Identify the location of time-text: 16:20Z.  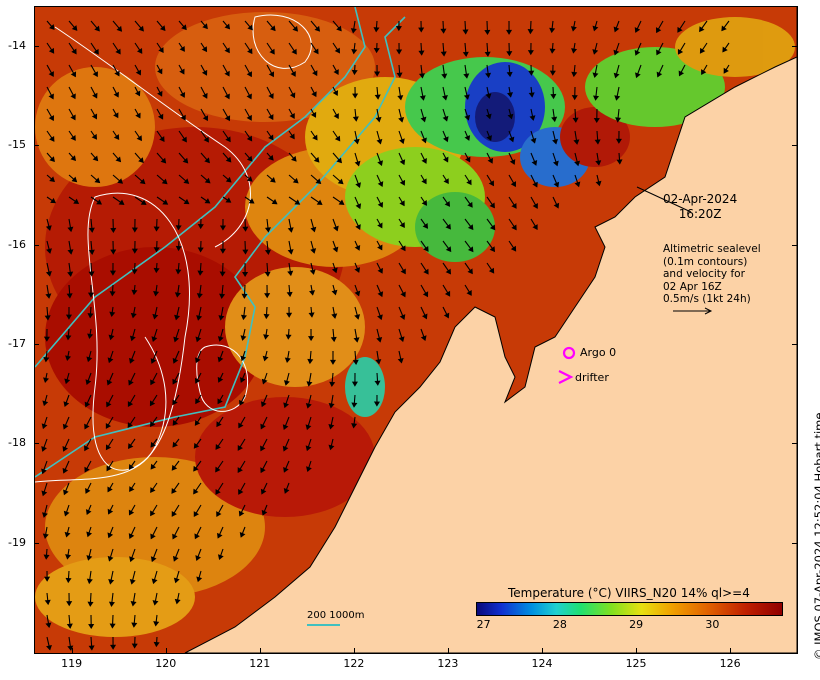
(700, 214).